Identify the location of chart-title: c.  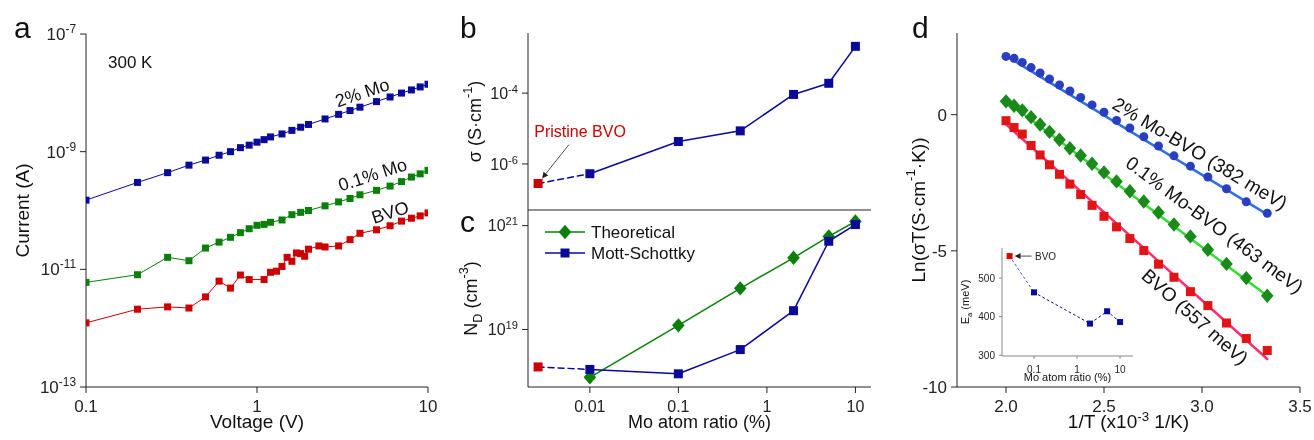
(467, 221).